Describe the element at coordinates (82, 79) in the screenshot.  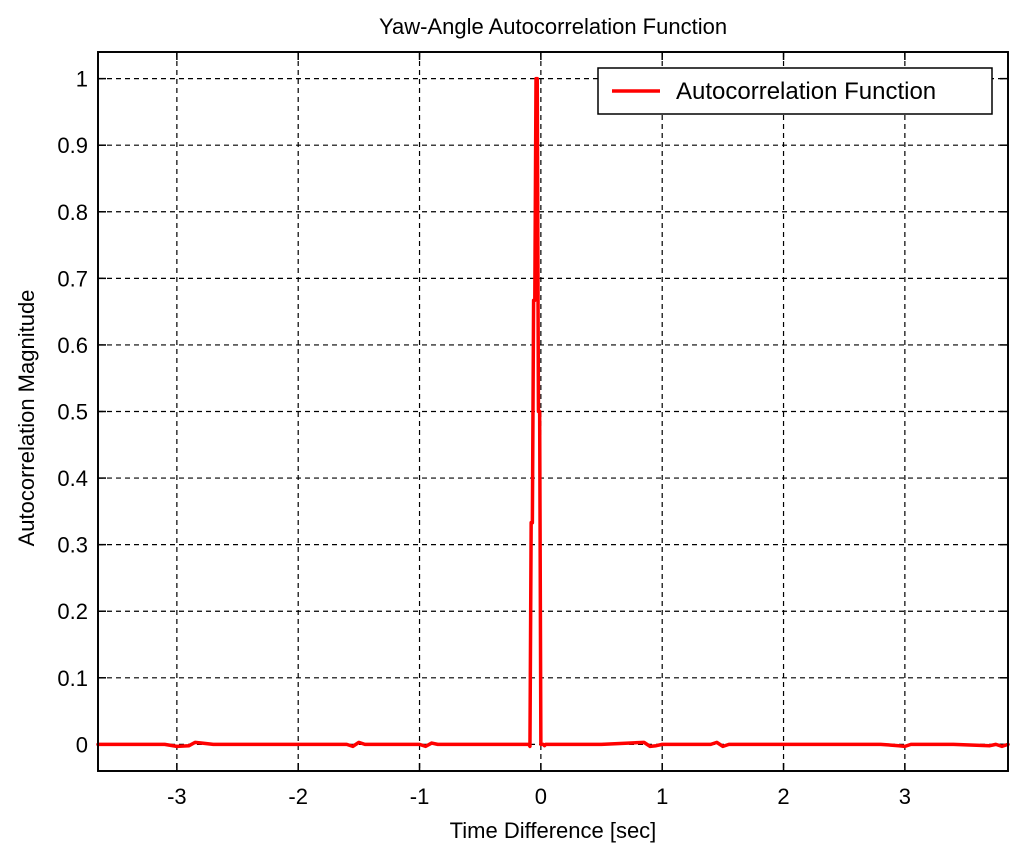
I see `y-tick-label: 1` at that location.